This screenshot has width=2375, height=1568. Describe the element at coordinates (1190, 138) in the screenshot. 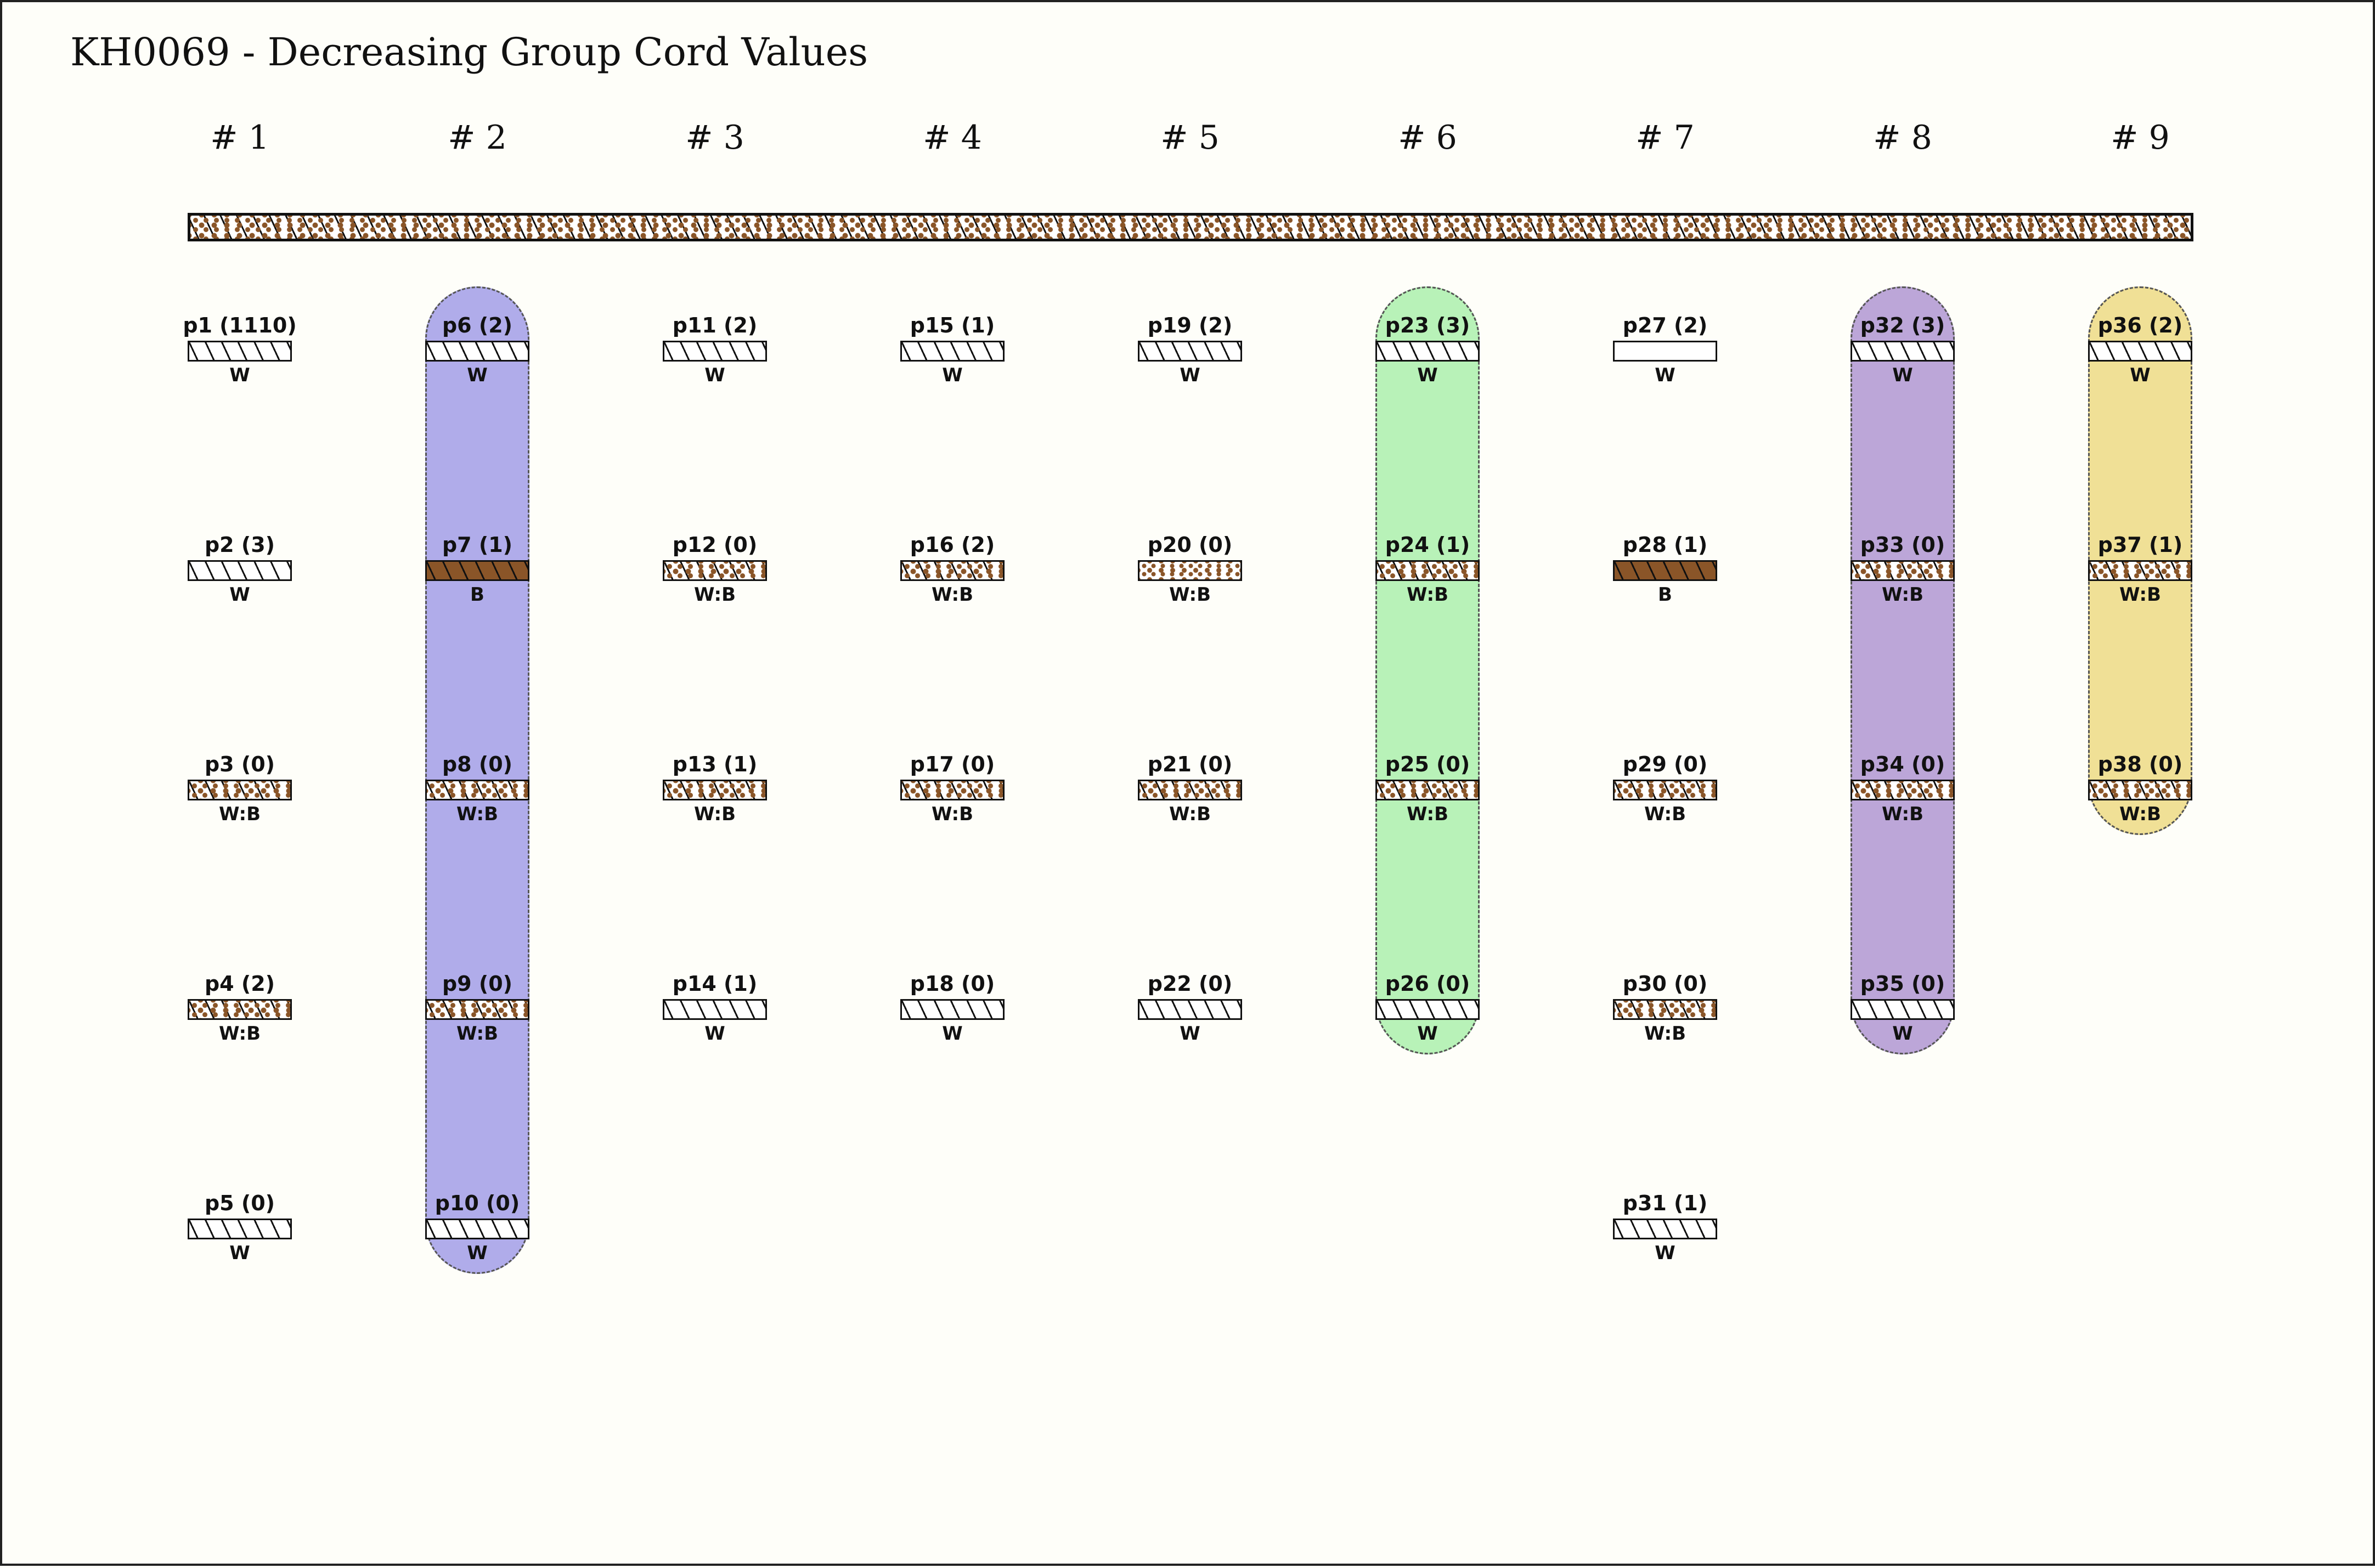

I see `group-5-label: # 5` at that location.